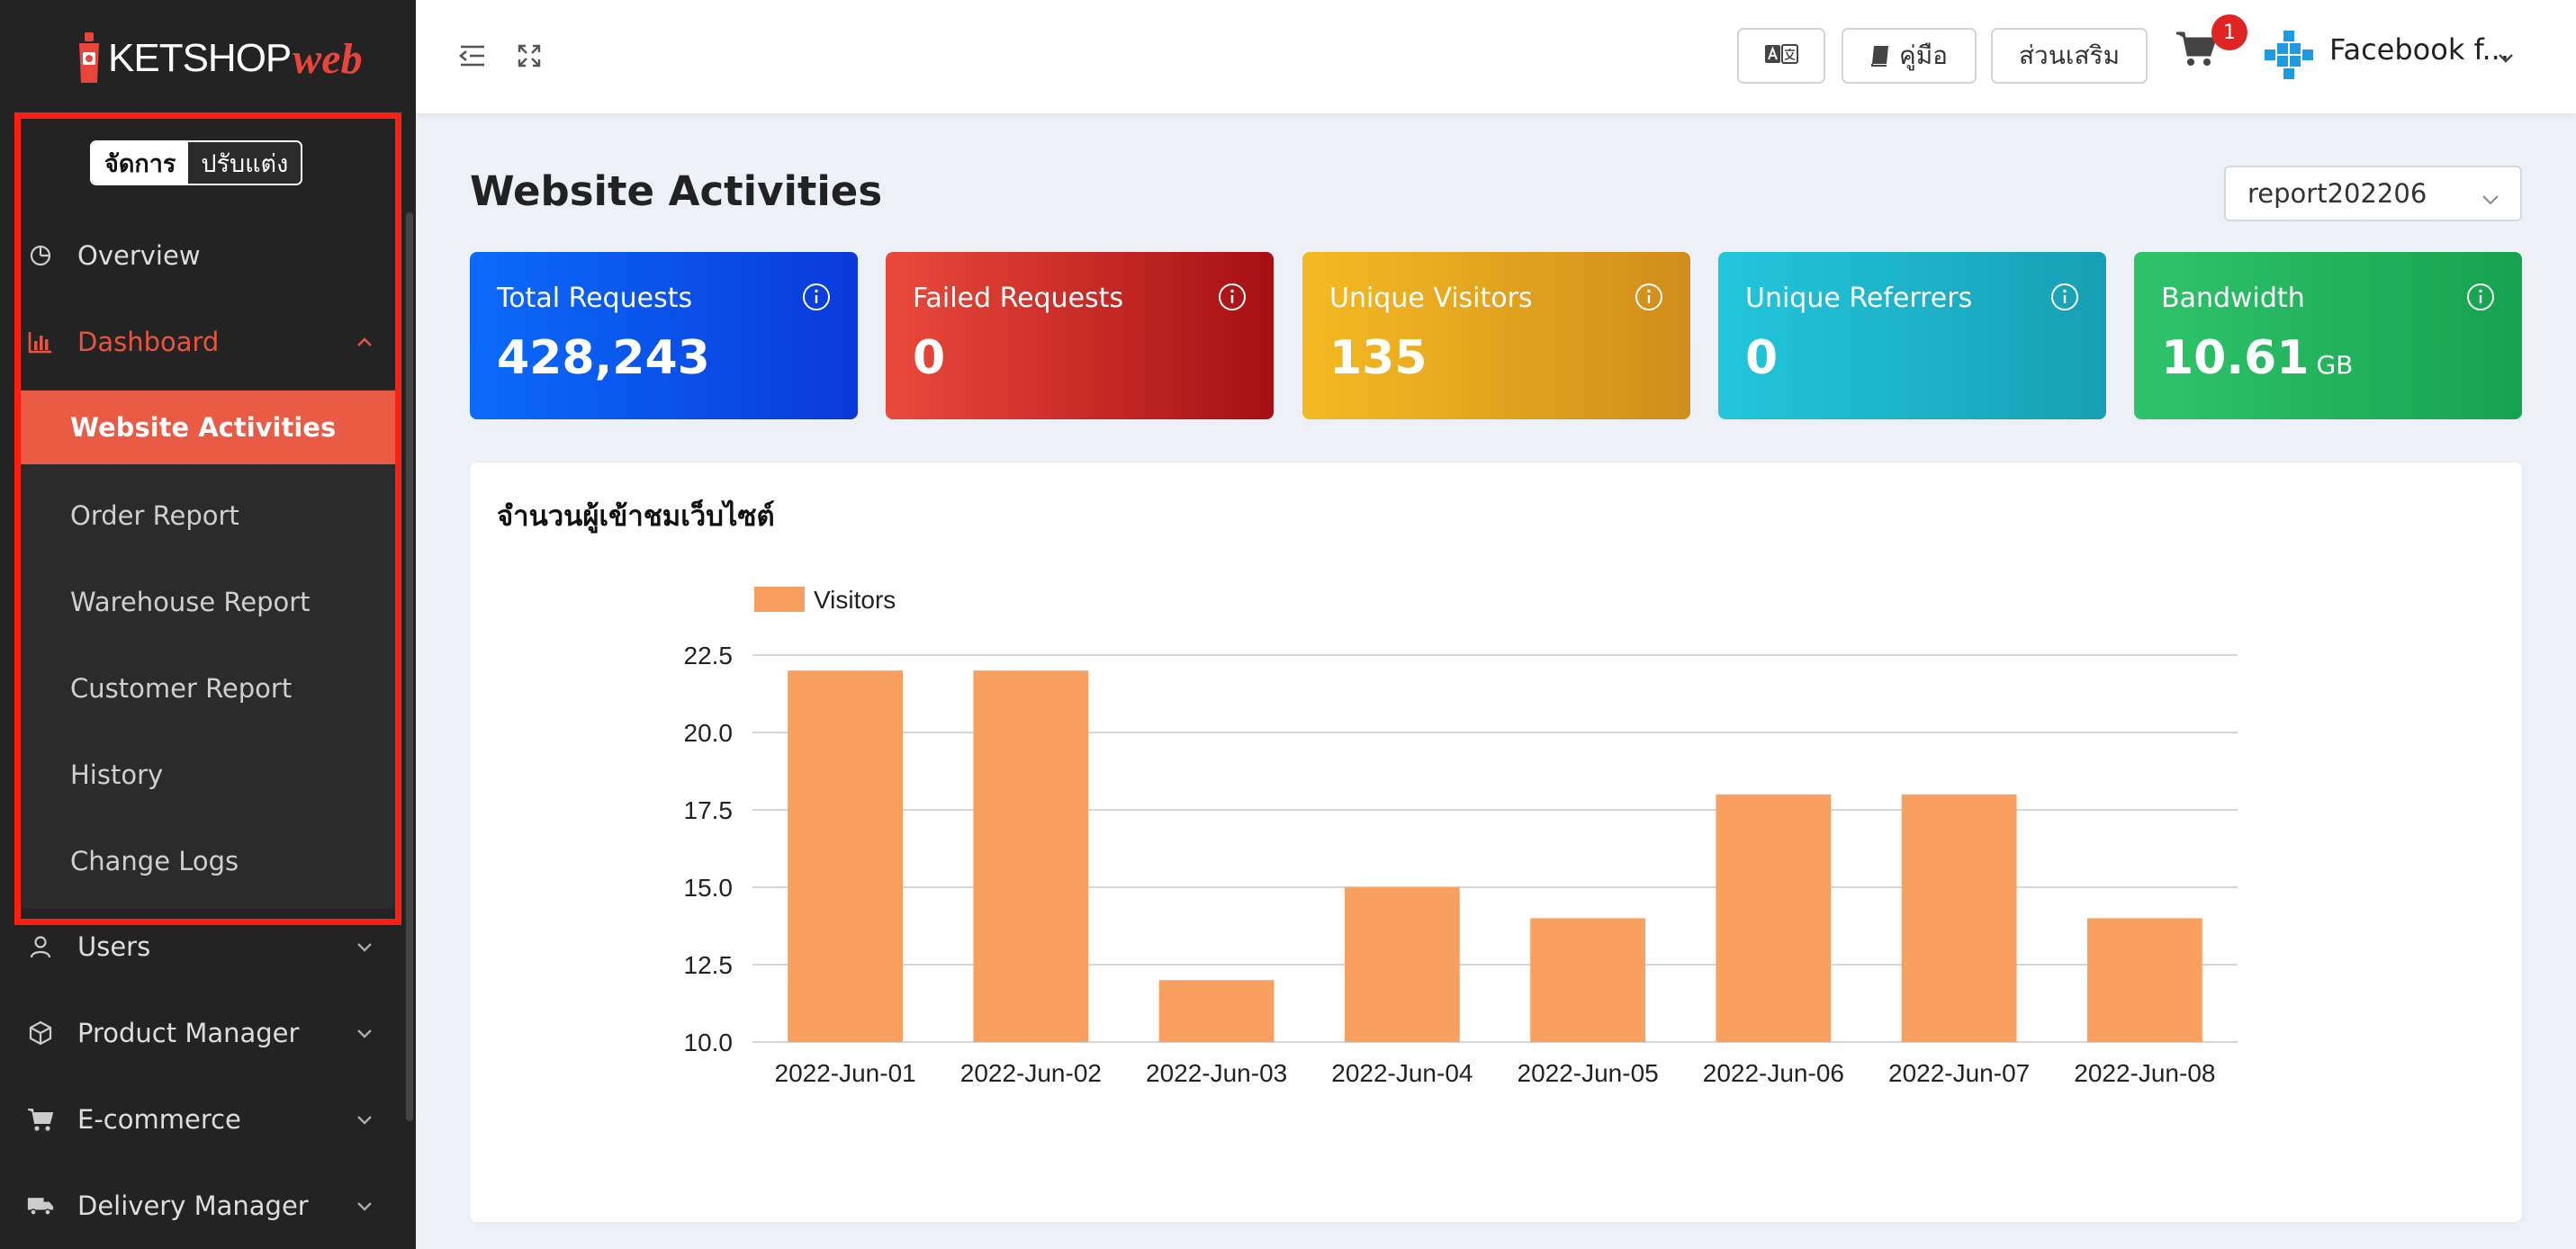 This screenshot has height=1249, width=2576. I want to click on report-select-value: report202206, so click(2337, 193).